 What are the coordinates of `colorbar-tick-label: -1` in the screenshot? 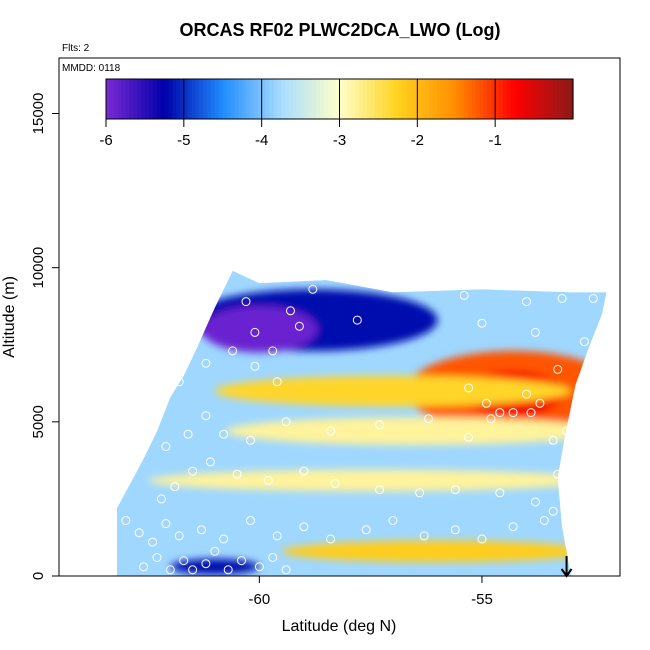 It's located at (494, 140).